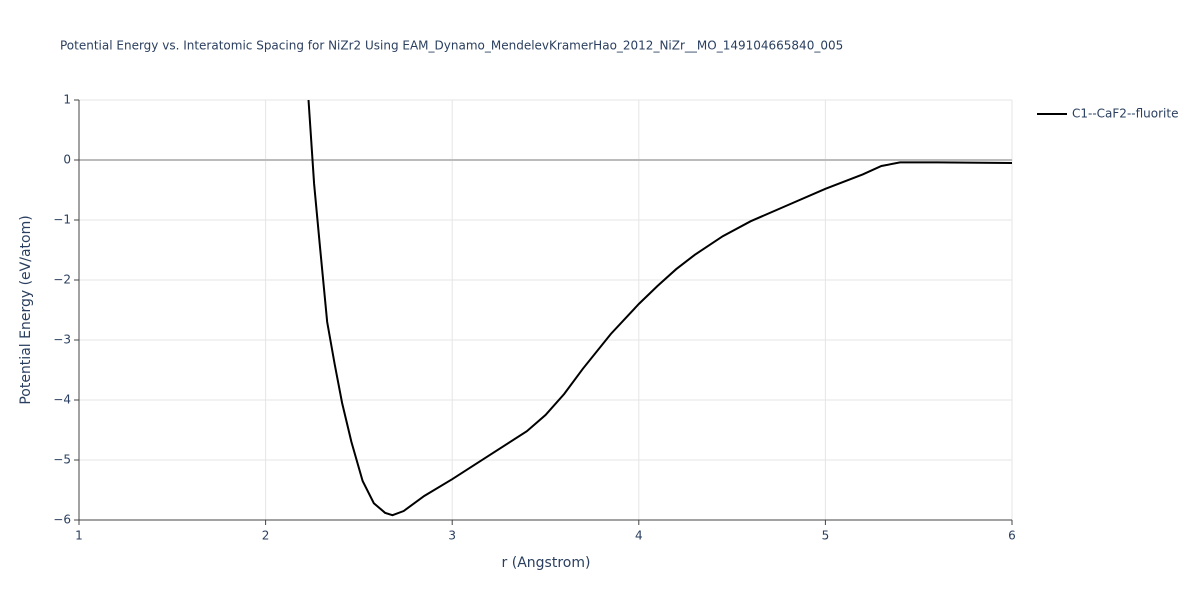 This screenshot has height=600, width=1200. Describe the element at coordinates (1012, 536) in the screenshot. I see `x-tick-label: 6` at that location.